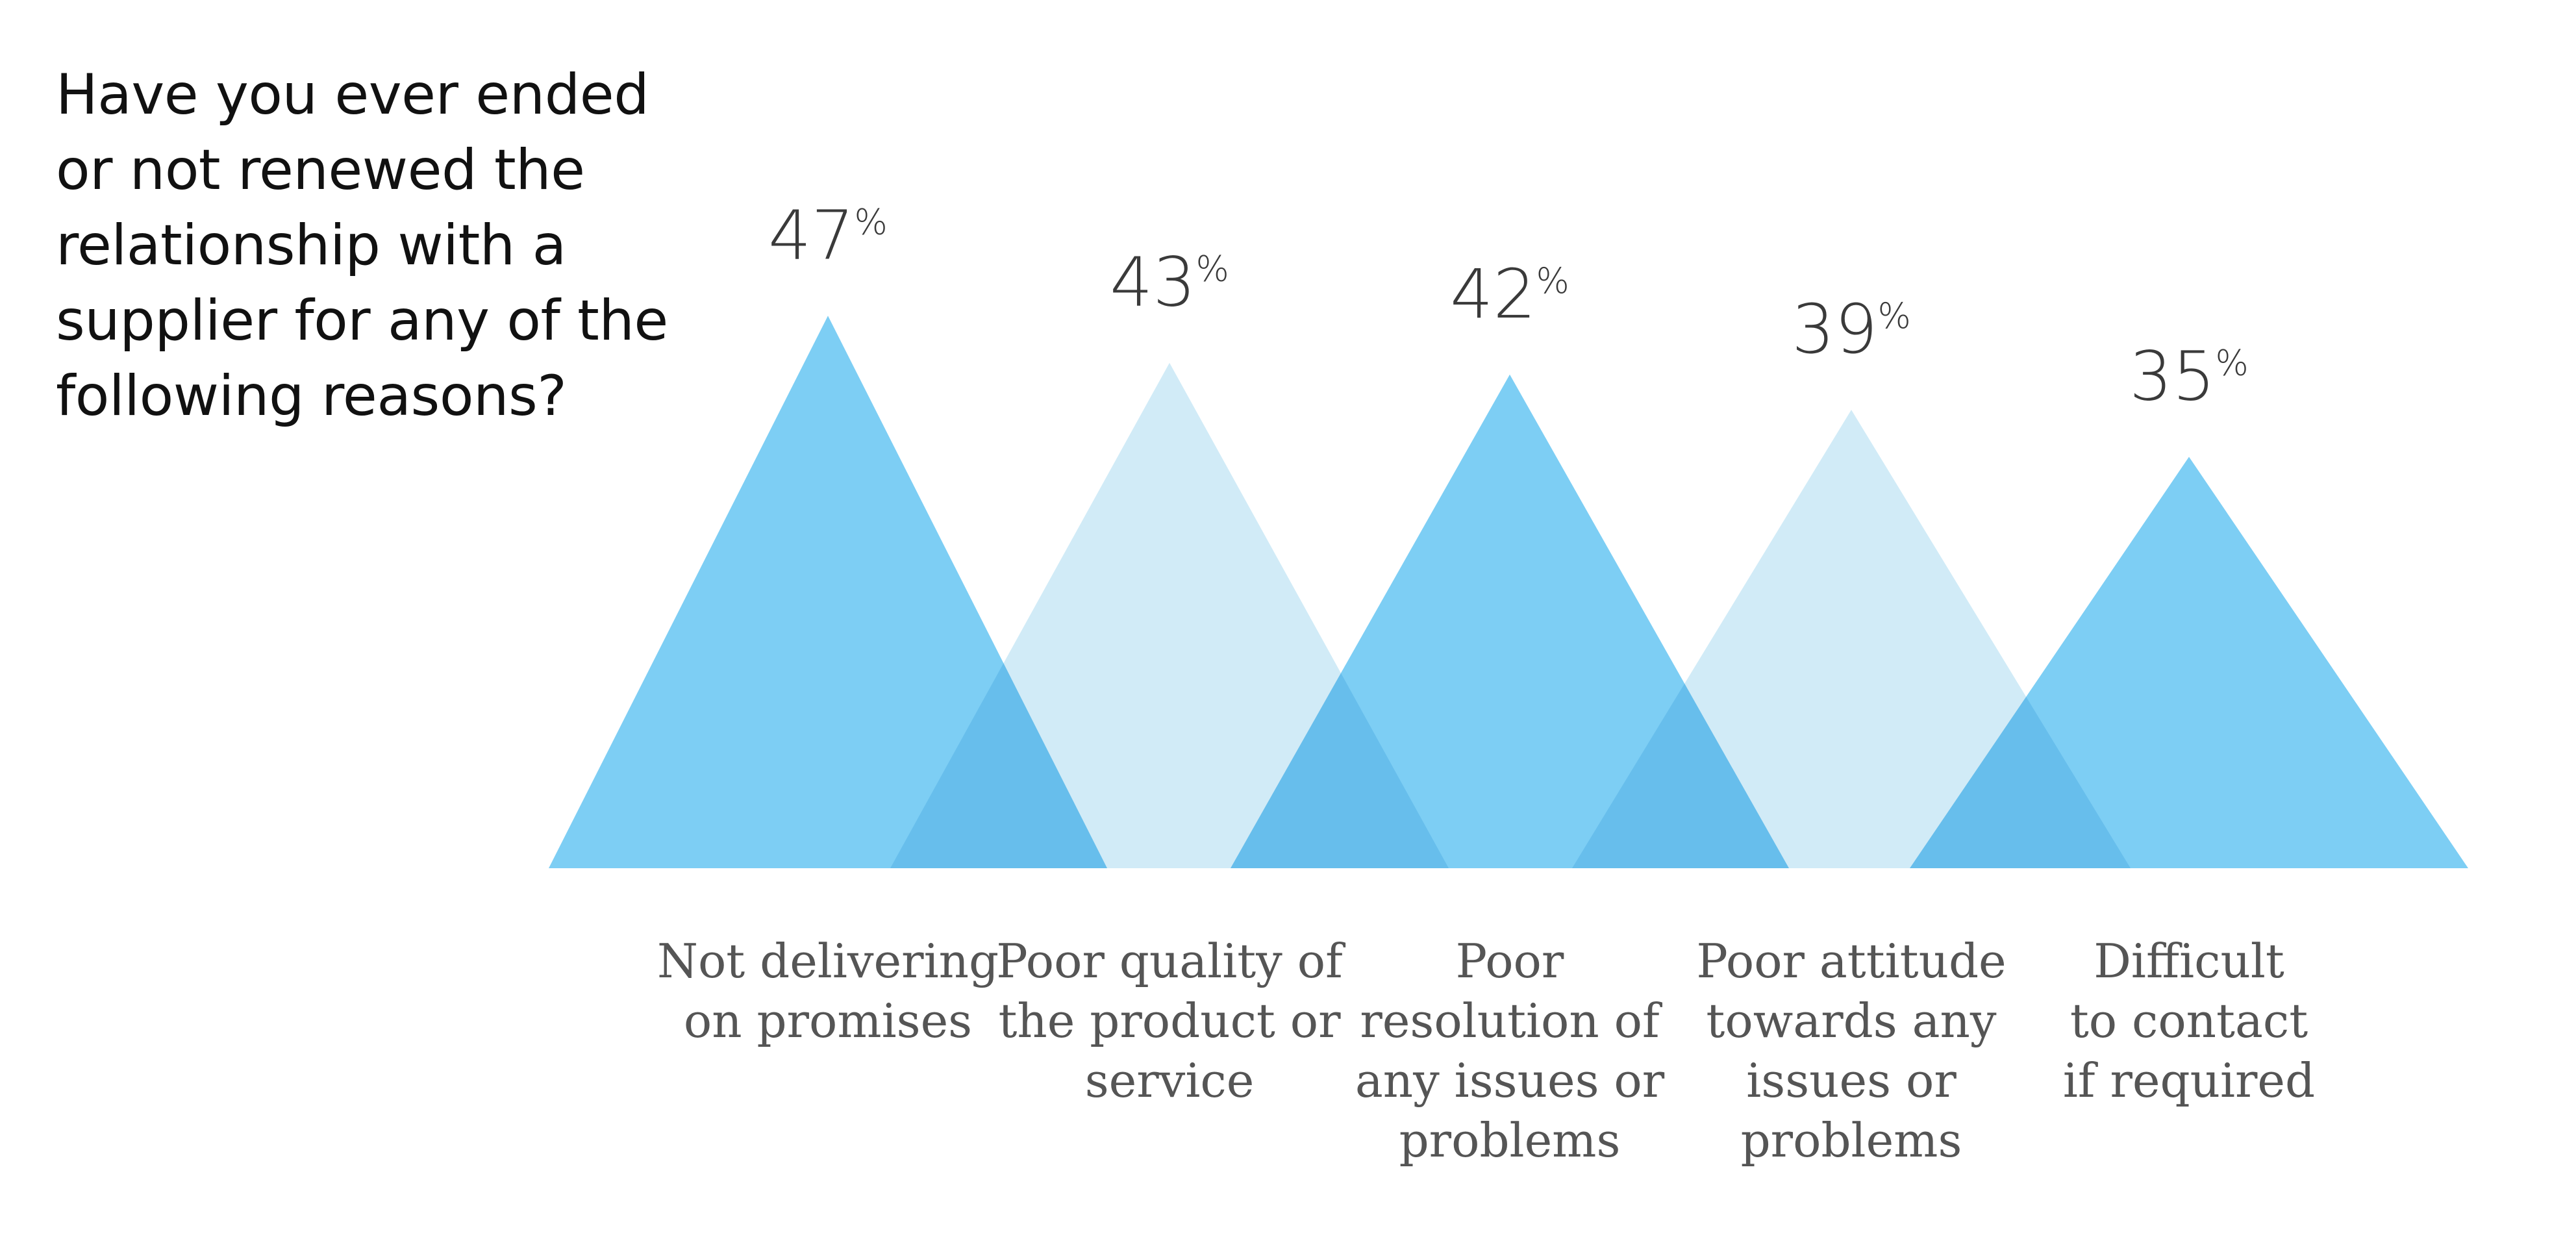 The height and width of the screenshot is (1252, 2576). Describe the element at coordinates (2172, 376) in the screenshot. I see `value-number: 35` at that location.